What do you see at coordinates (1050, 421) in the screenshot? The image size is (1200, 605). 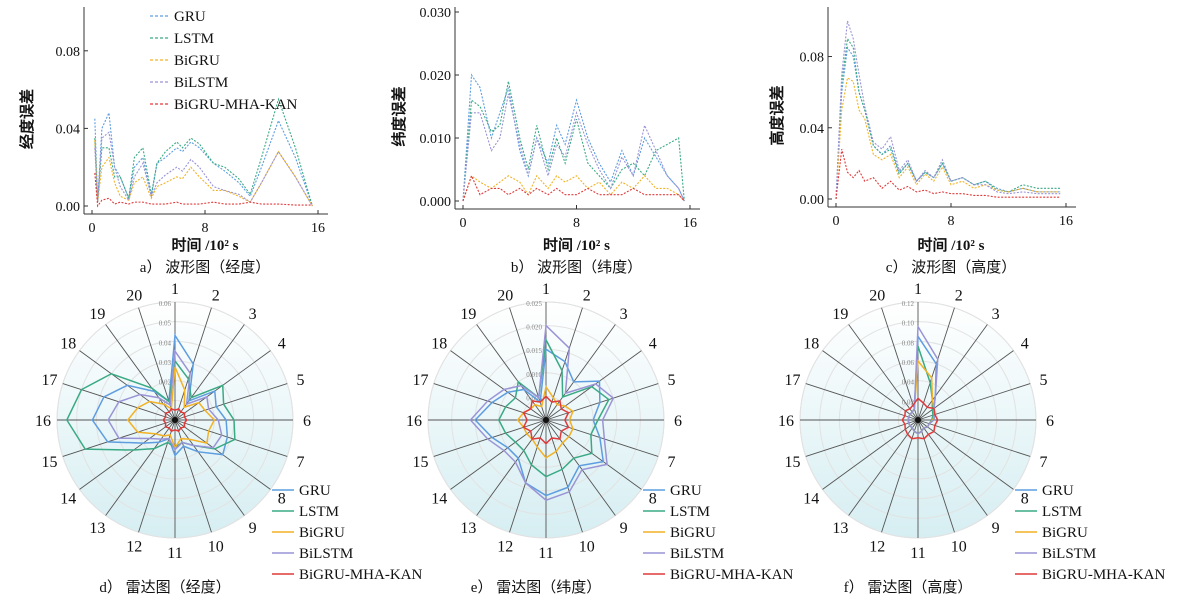 I see `radar-axis-label: 6` at bounding box center [1050, 421].